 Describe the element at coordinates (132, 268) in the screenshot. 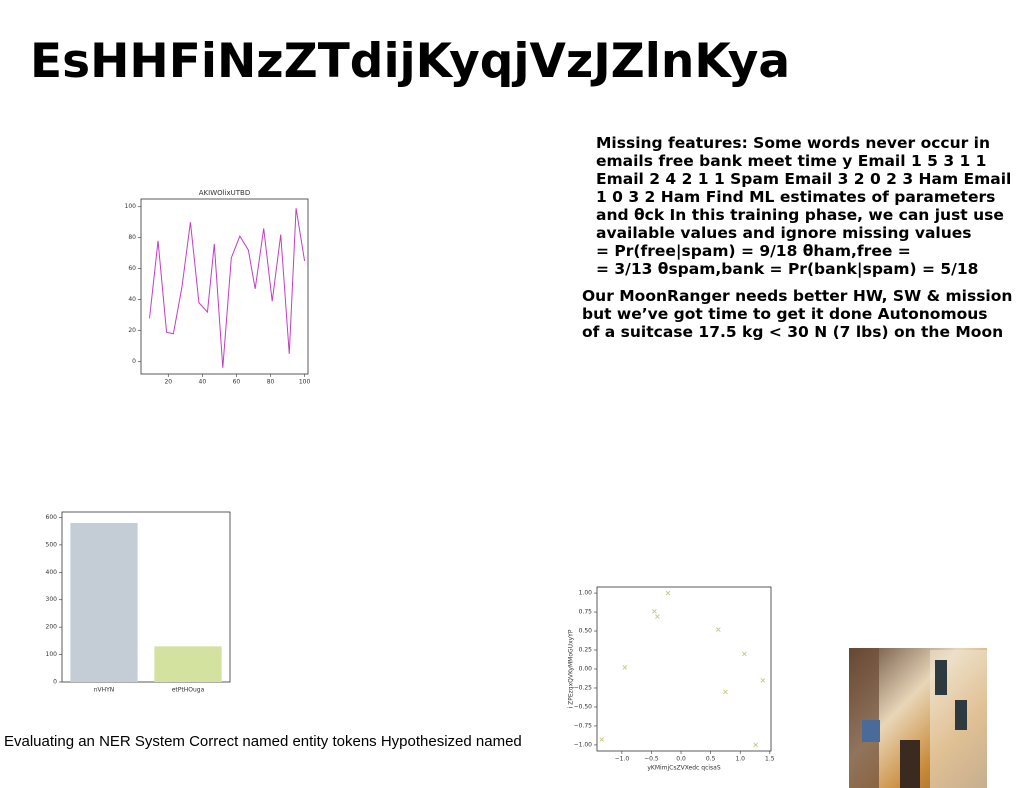

I see `y-tick-label: 60` at that location.